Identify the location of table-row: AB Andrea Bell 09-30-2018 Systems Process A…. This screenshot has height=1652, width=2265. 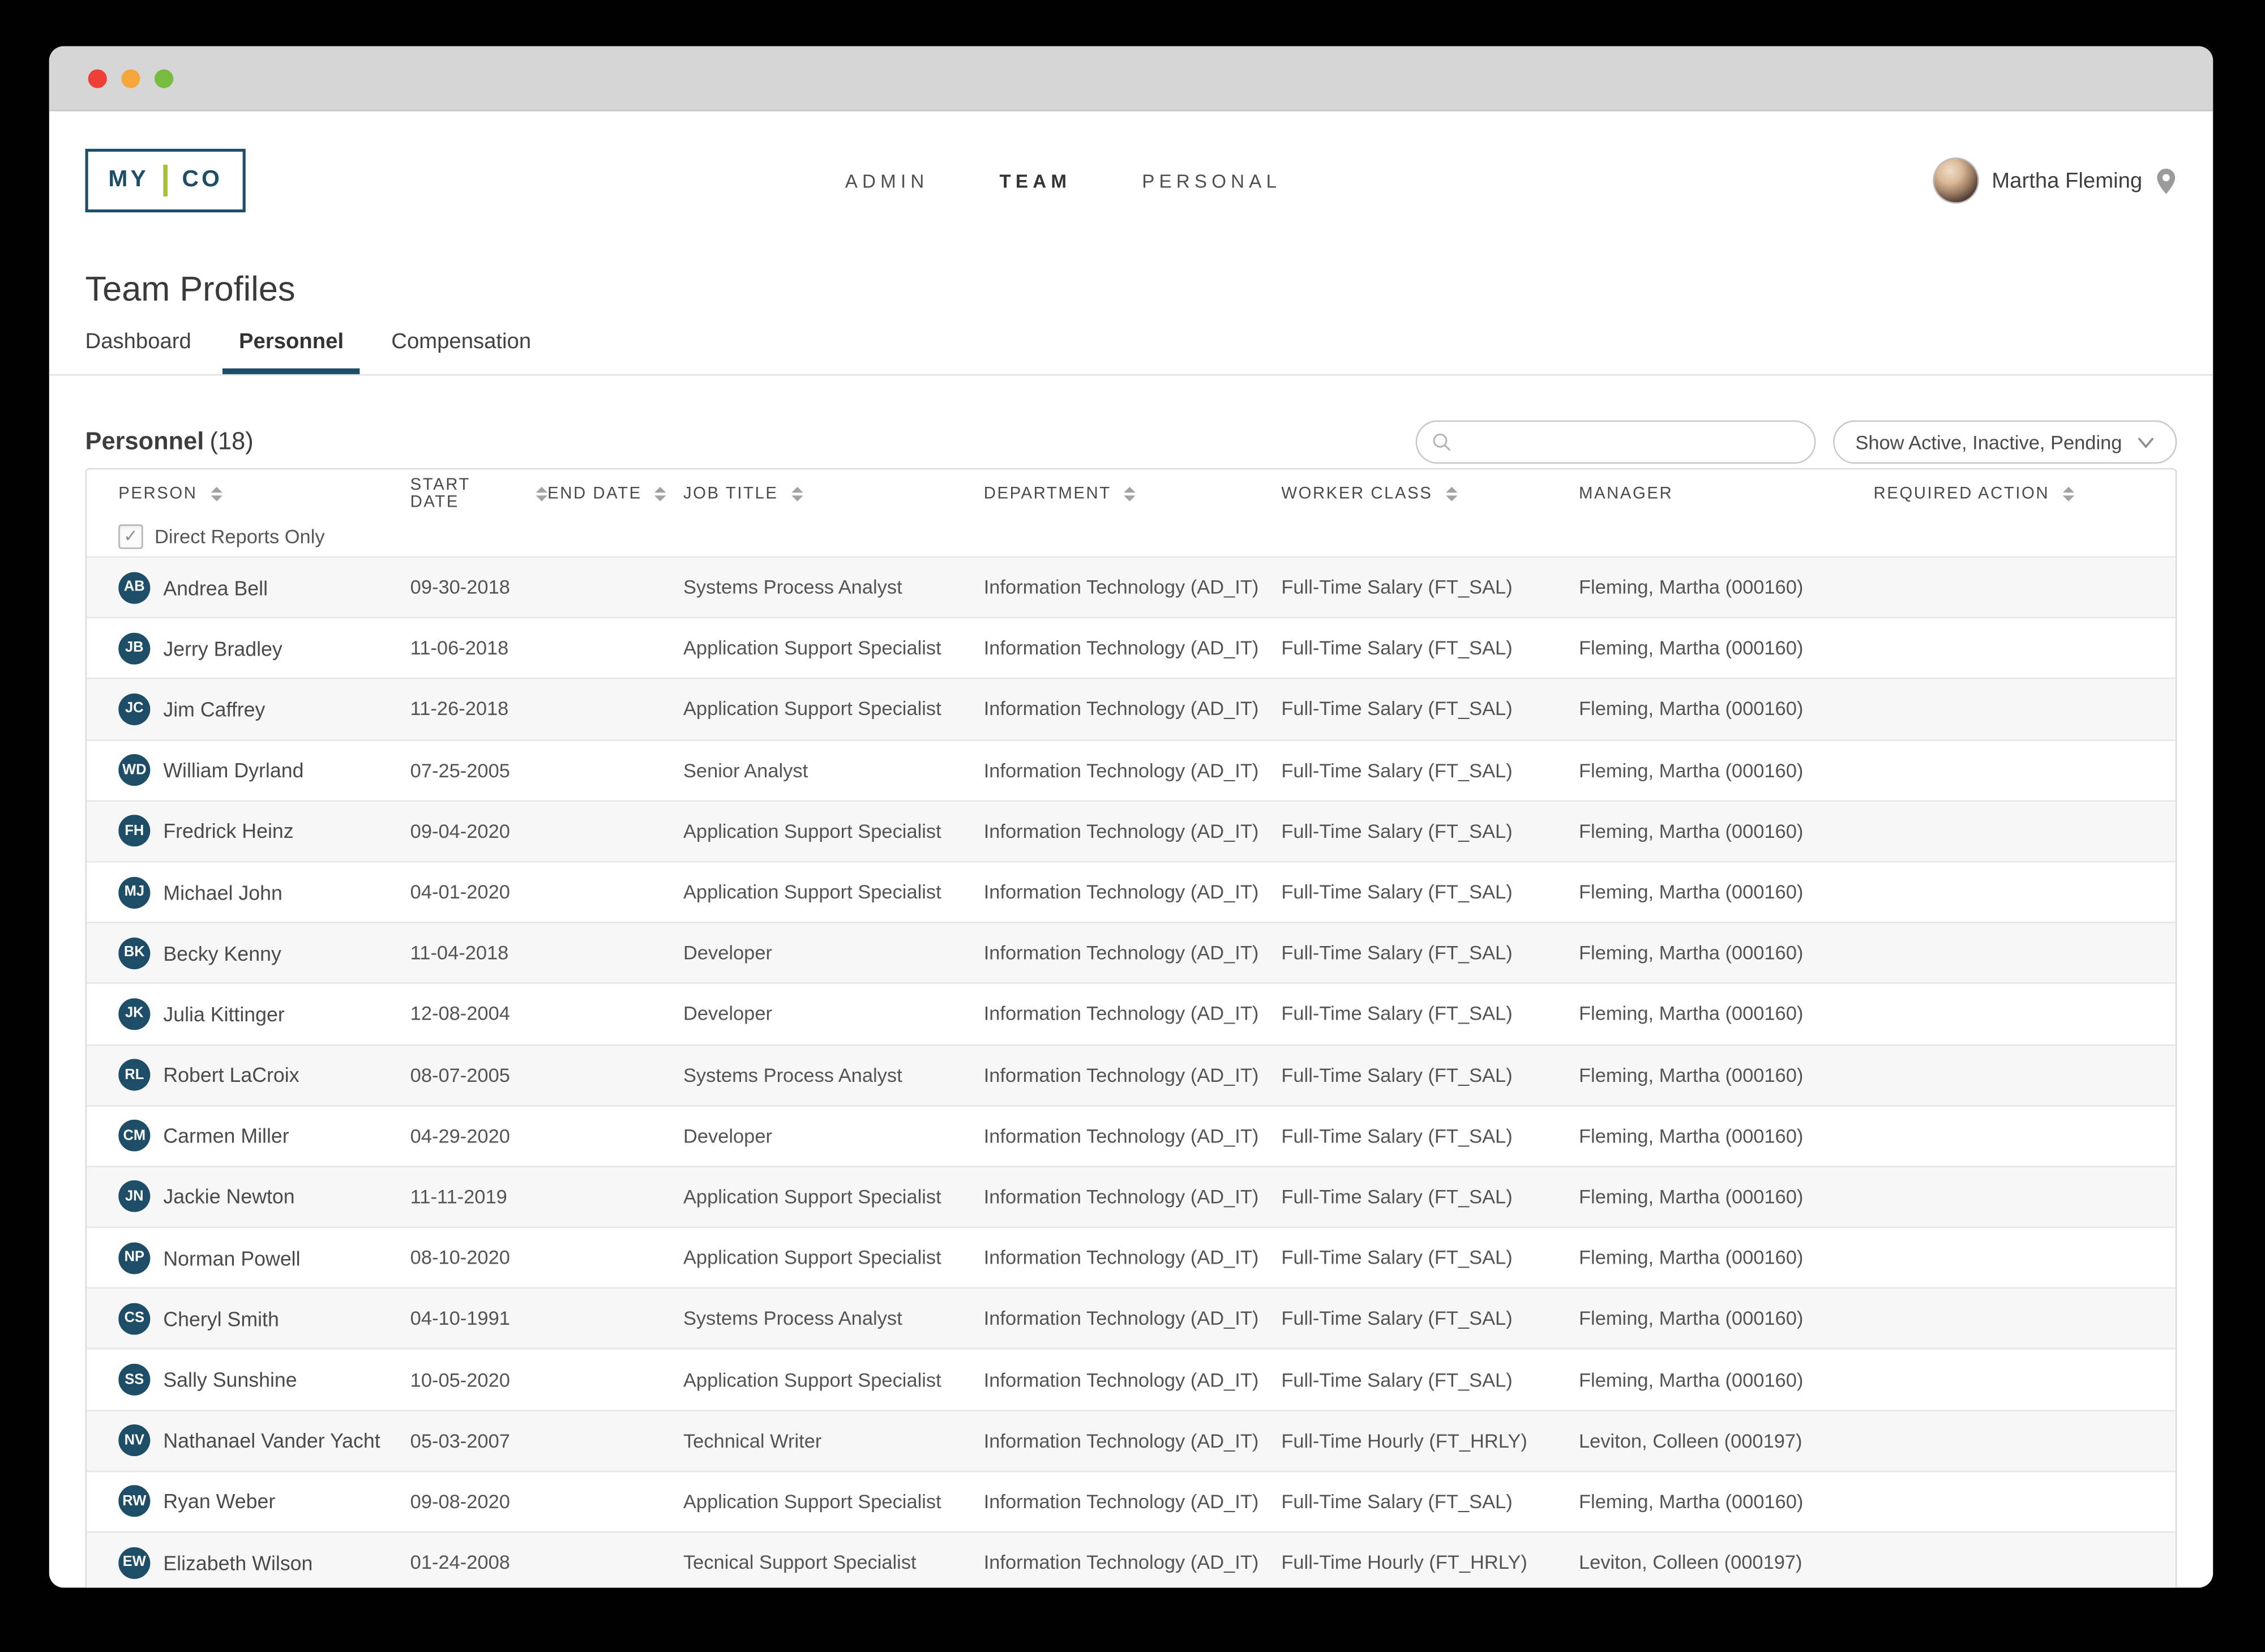
(1131, 587).